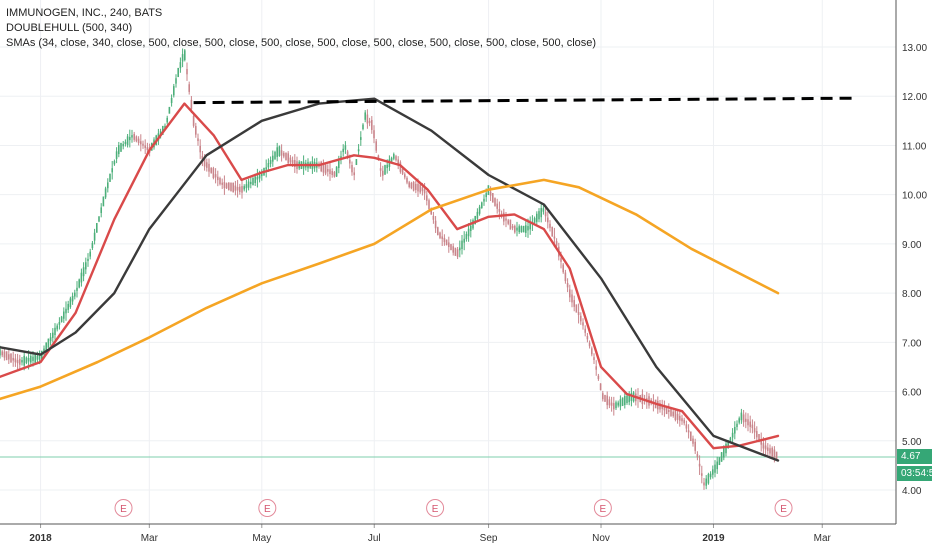 The image size is (932, 550). What do you see at coordinates (267, 509) in the screenshot?
I see `earnings-marker-label: E` at bounding box center [267, 509].